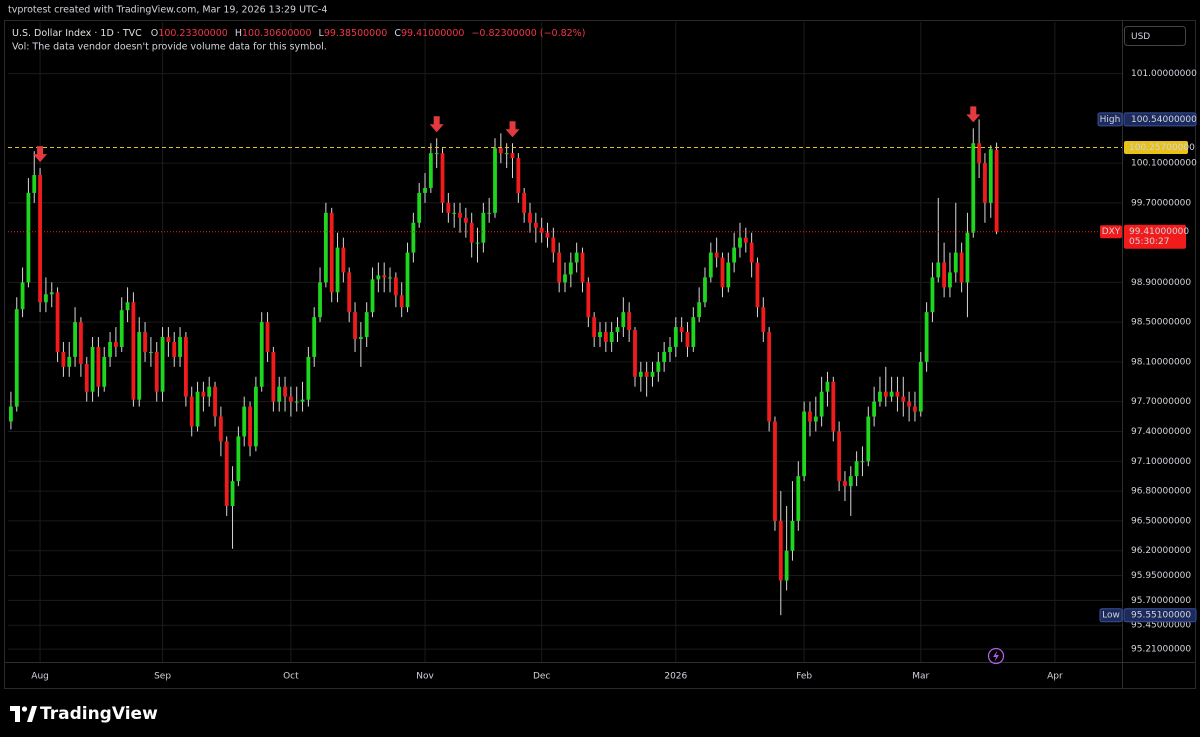 The image size is (1200, 737). Describe the element at coordinates (1159, 232) in the screenshot. I see `last-price-label: 99.41000000` at that location.